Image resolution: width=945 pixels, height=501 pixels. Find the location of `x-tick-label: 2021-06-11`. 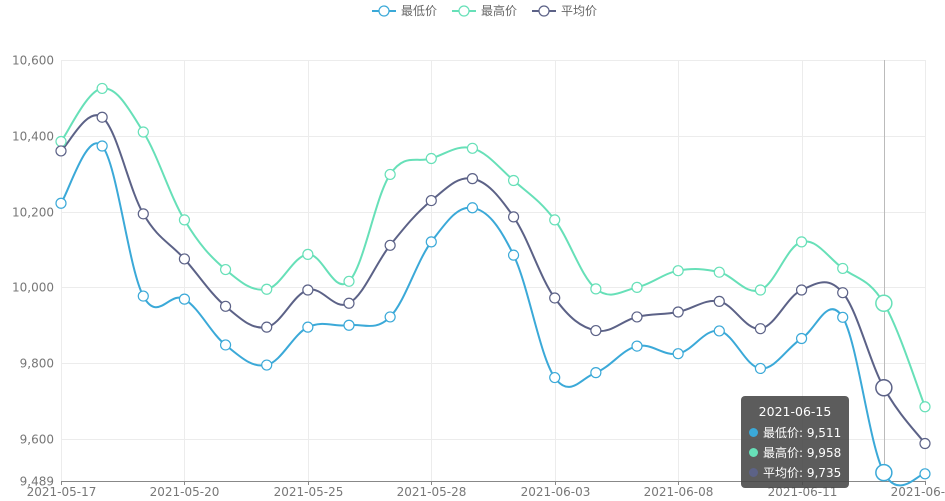

x-tick-label: 2021-06-11 is located at coordinates (803, 491).